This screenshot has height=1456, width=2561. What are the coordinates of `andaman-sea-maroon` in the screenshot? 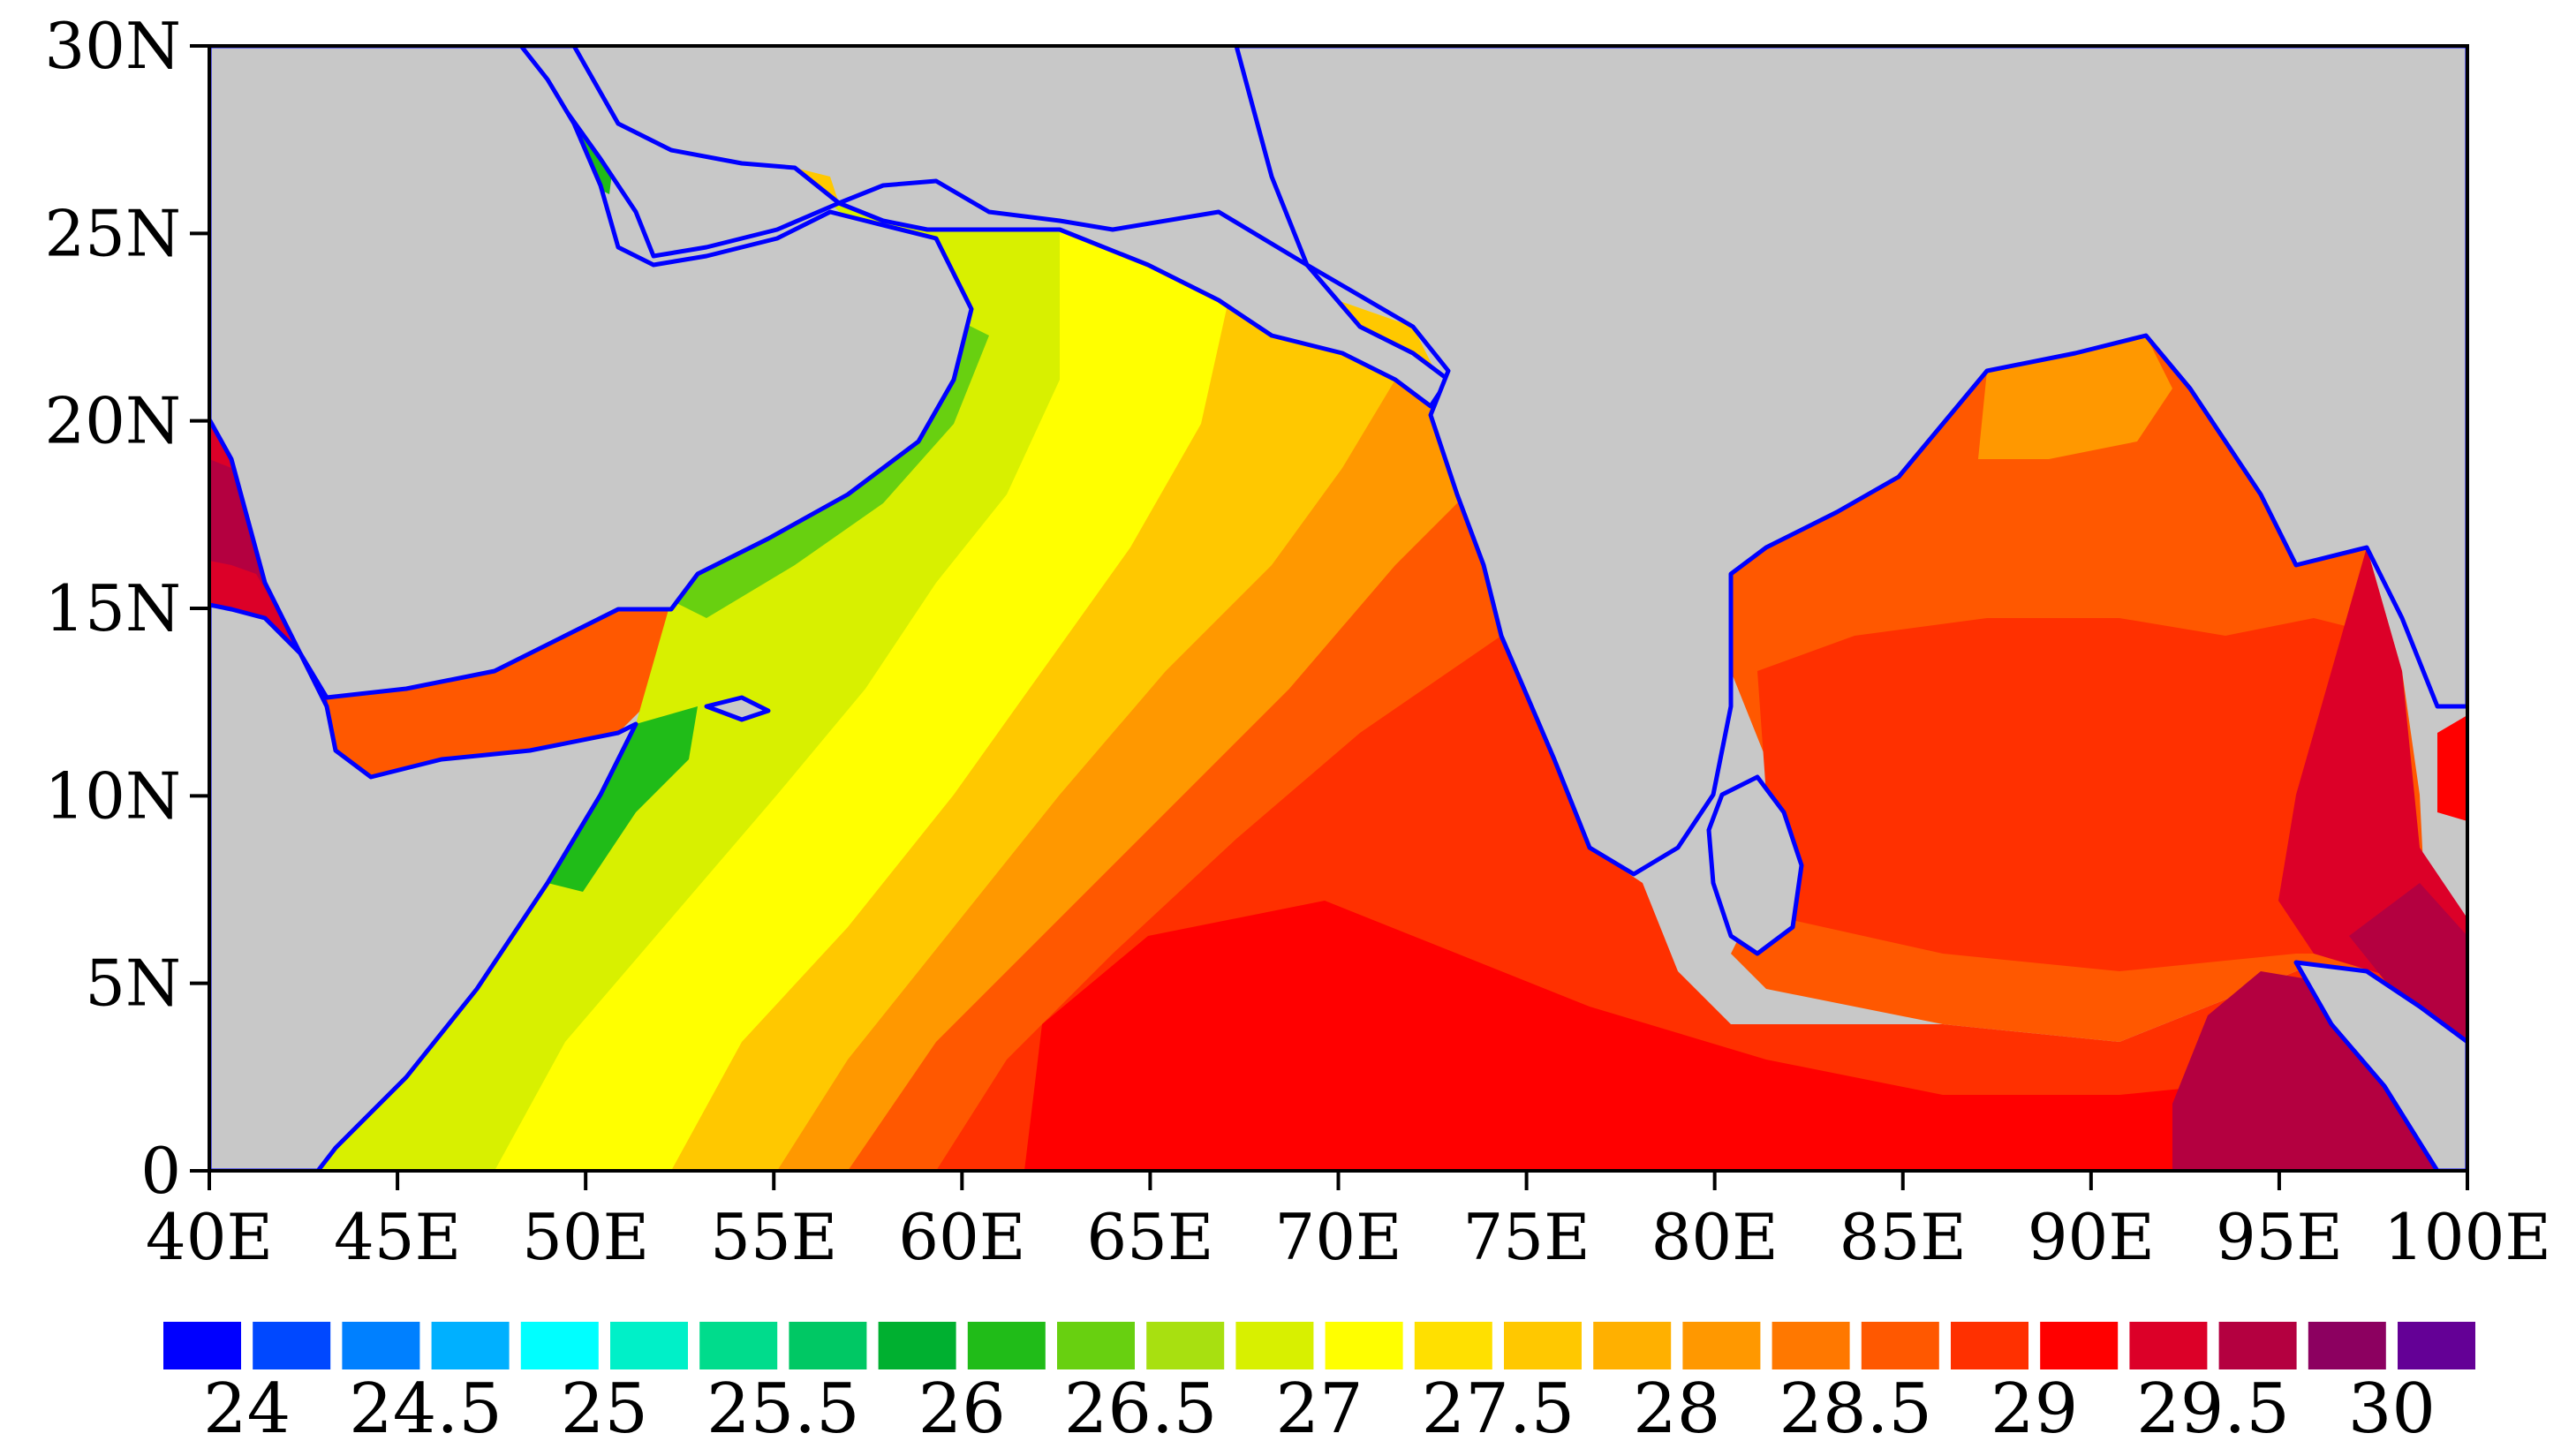 It's located at (2408, 962).